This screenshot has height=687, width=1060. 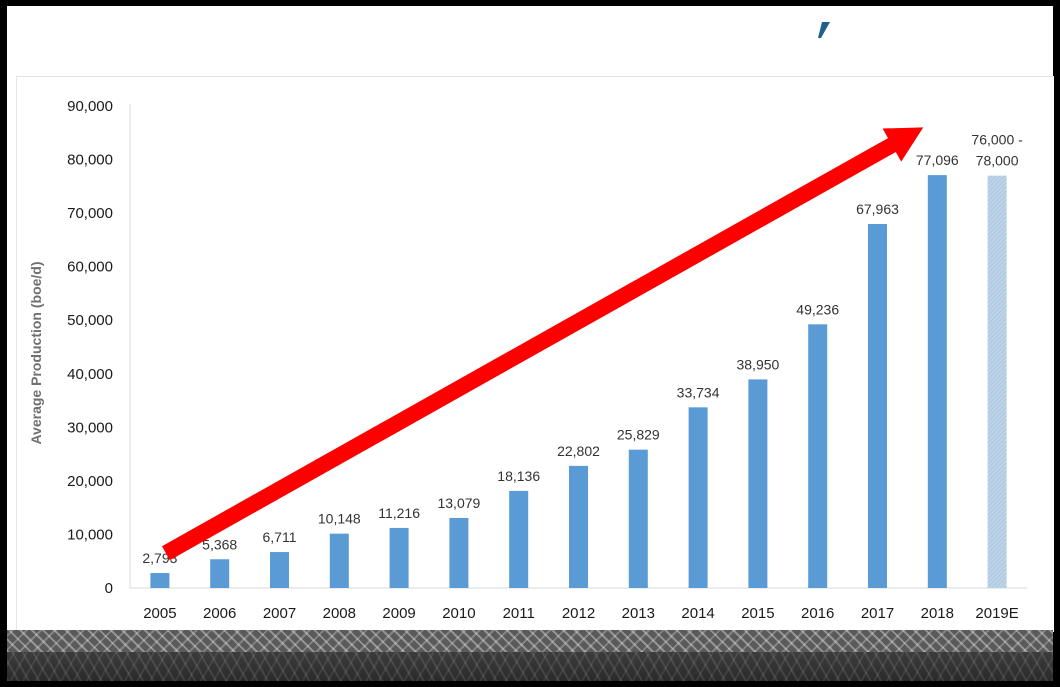 What do you see at coordinates (997, 150) in the screenshot?
I see `data-label: 76,000 -78,000` at bounding box center [997, 150].